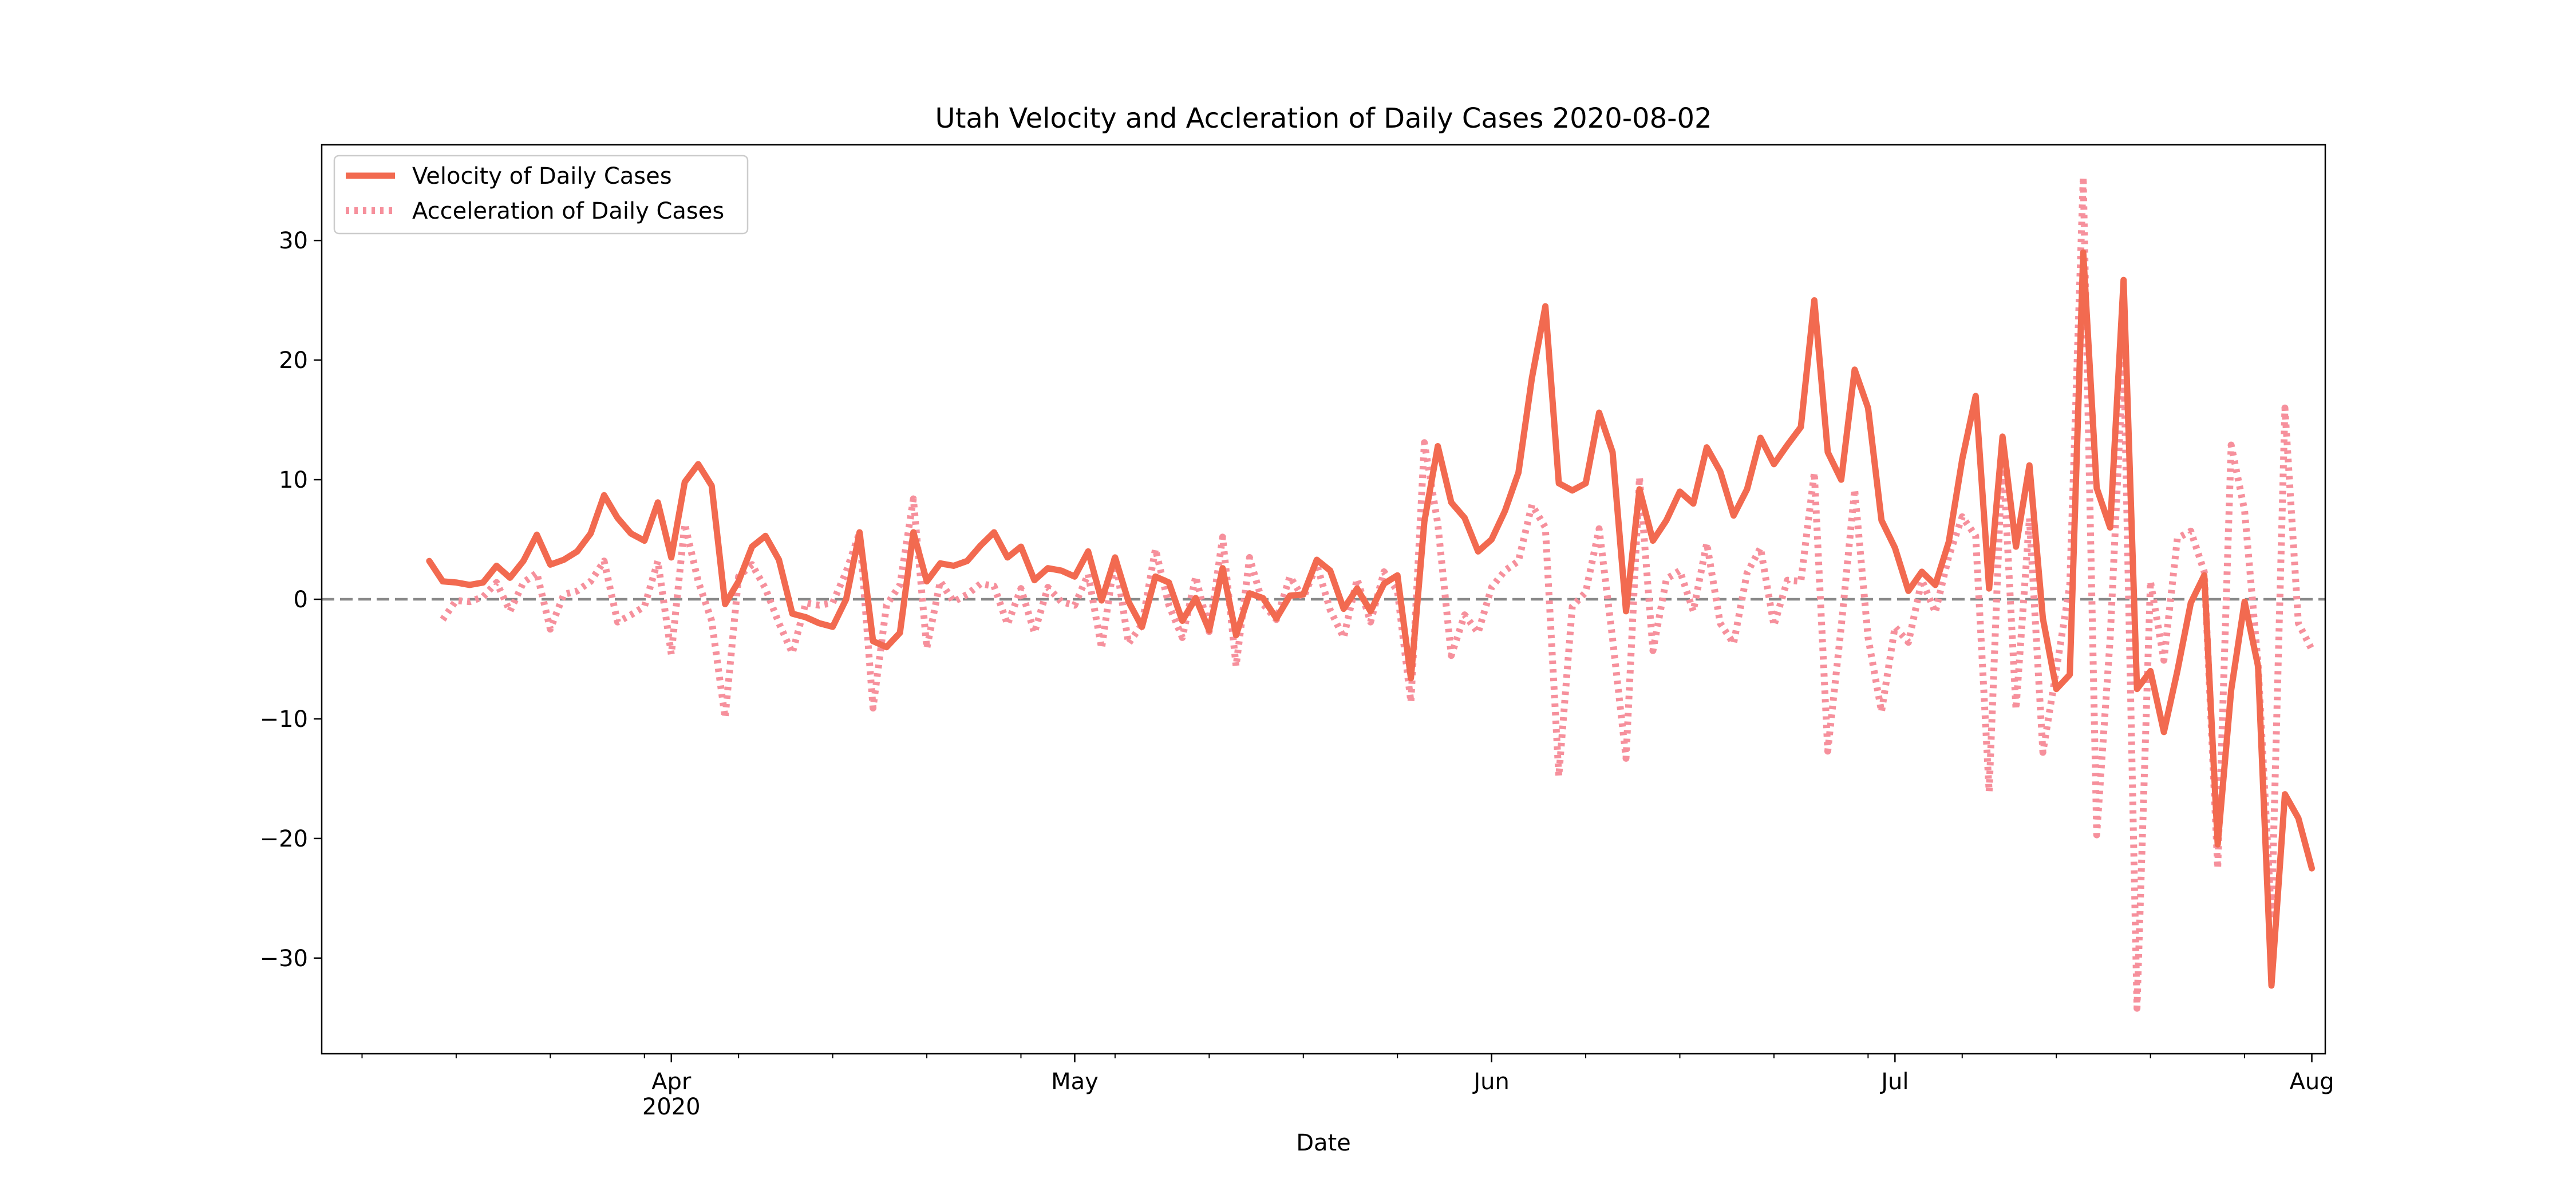  I want to click on x-tick-label: Jun, so click(1491, 1082).